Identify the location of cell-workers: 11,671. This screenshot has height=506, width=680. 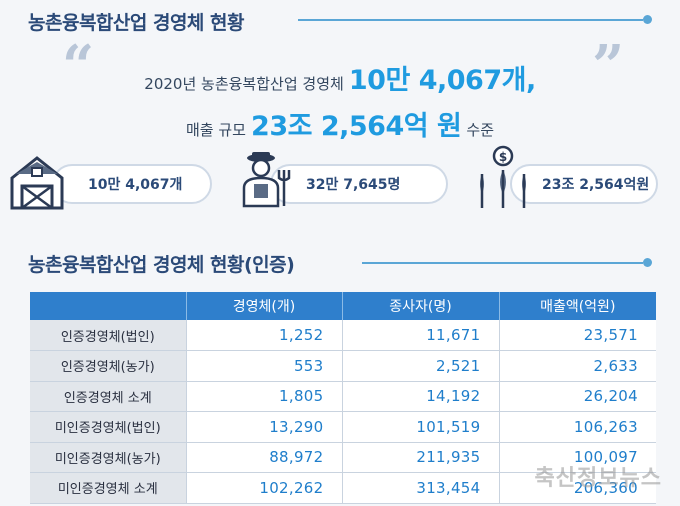
(421, 335).